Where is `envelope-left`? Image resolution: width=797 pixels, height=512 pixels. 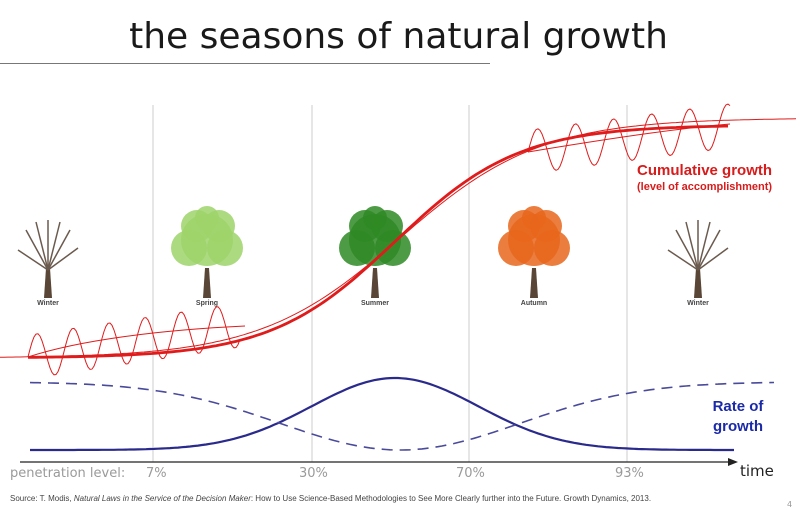 envelope-left is located at coordinates (136, 341).